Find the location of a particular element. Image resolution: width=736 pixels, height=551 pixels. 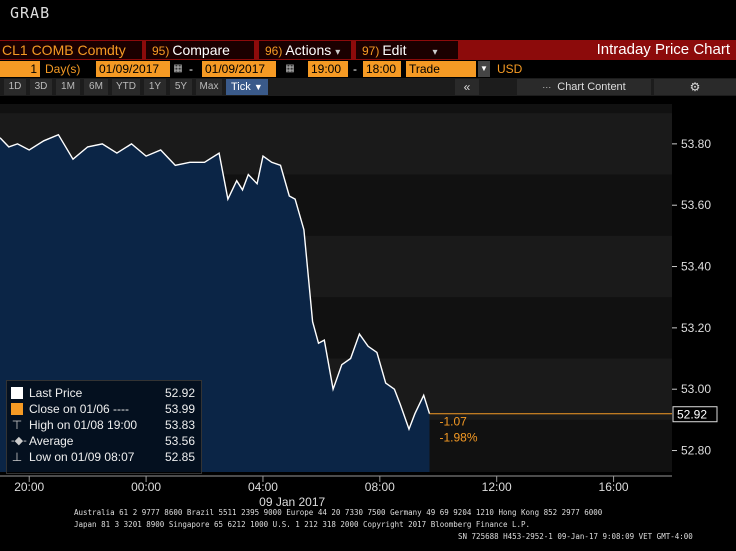

percent-change-label: -1.98% is located at coordinates (458, 438).